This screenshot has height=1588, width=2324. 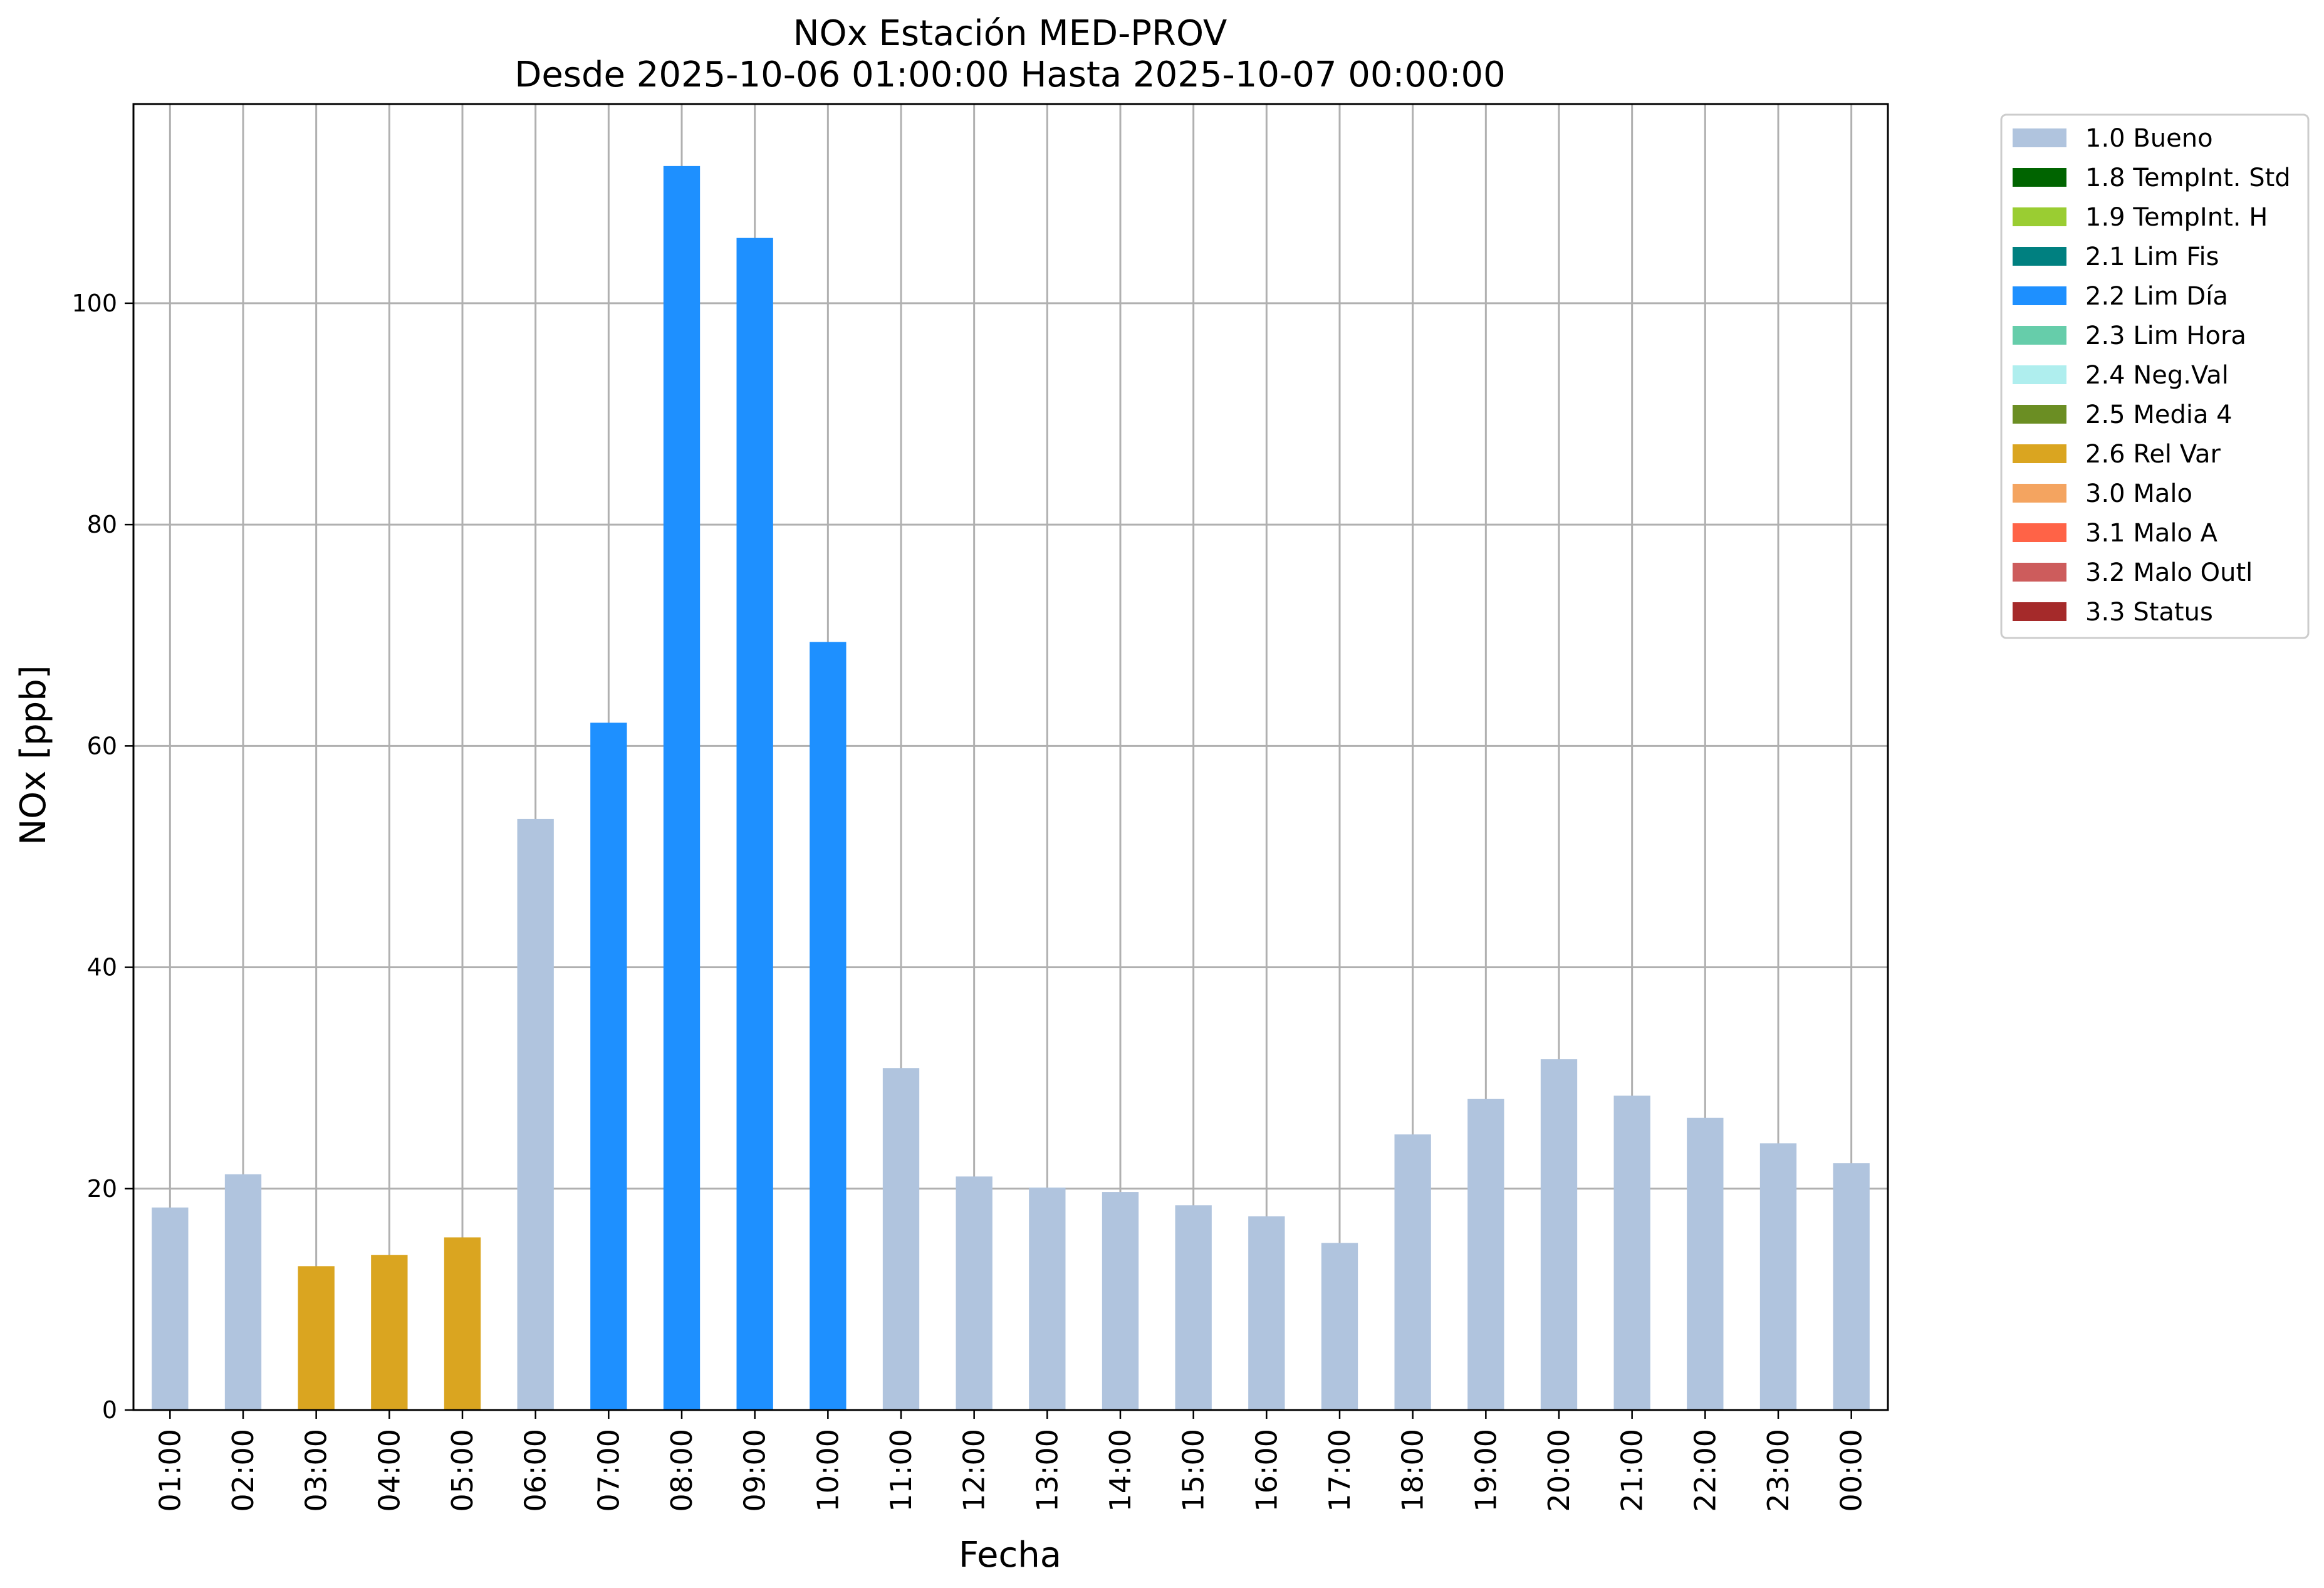 What do you see at coordinates (901, 1471) in the screenshot?
I see `x-tick-label: 11:00` at bounding box center [901, 1471].